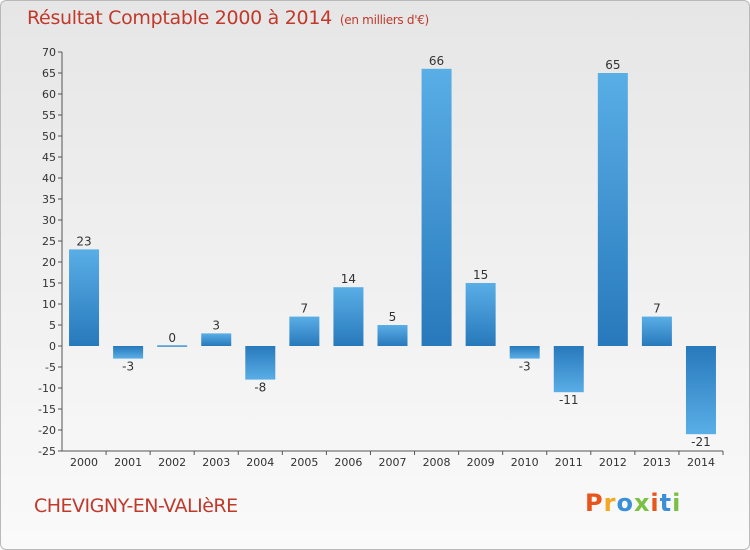  What do you see at coordinates (47, 409) in the screenshot?
I see `y-tick-label: -15` at bounding box center [47, 409].